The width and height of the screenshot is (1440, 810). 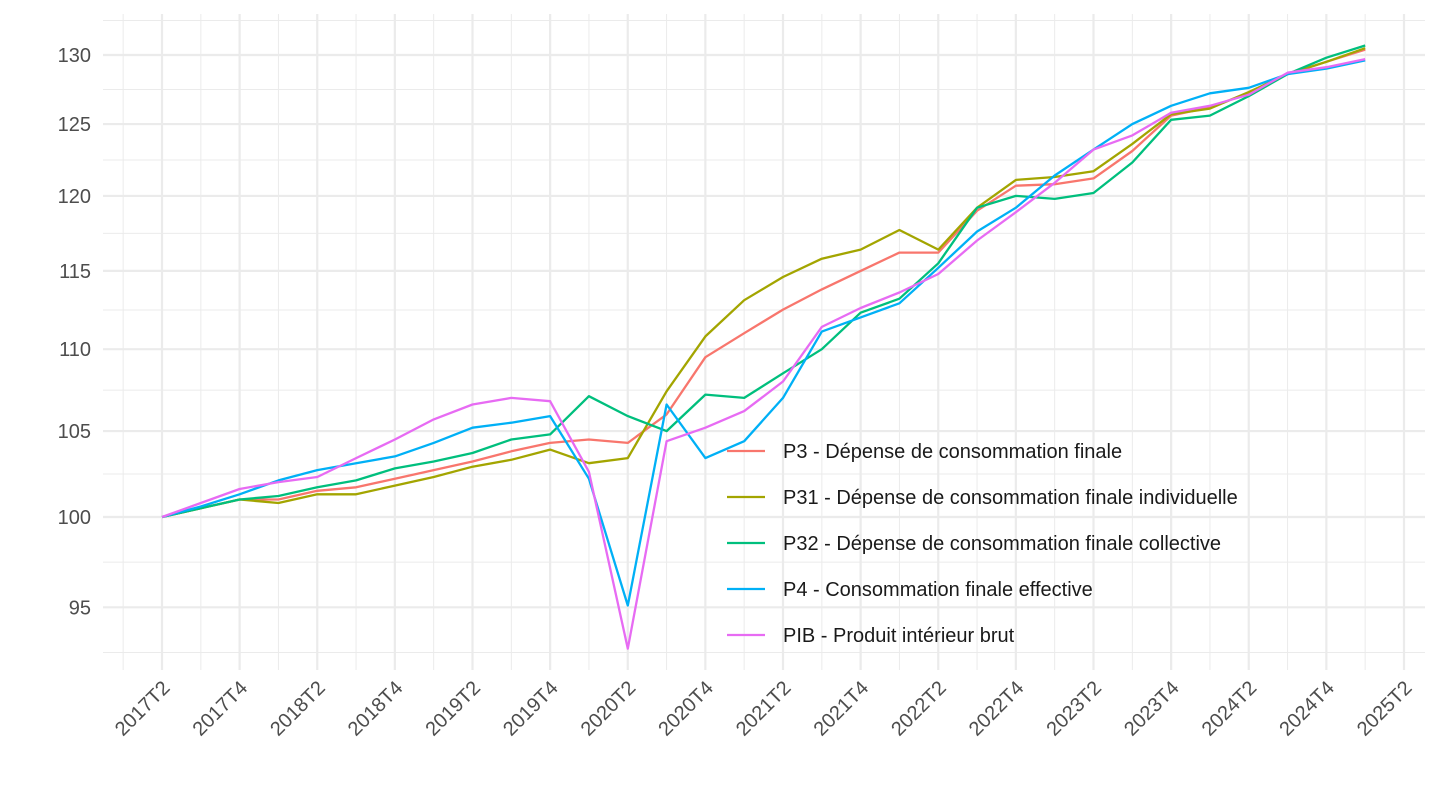 What do you see at coordinates (75, 272) in the screenshot?
I see `y-tick-label: 115` at bounding box center [75, 272].